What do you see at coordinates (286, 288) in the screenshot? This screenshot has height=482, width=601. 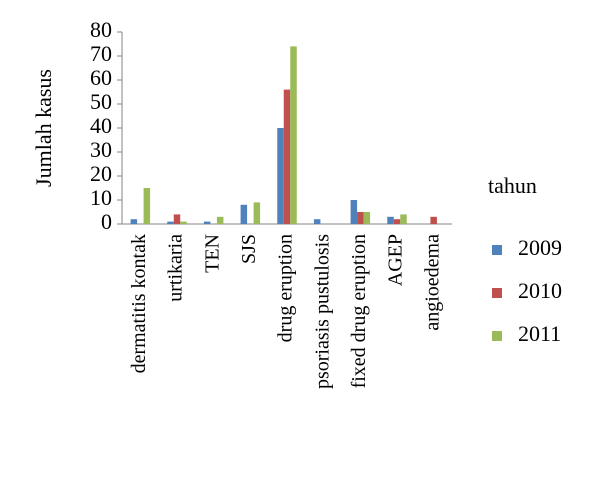 I see `x-tick-label: drug eruption` at bounding box center [286, 288].